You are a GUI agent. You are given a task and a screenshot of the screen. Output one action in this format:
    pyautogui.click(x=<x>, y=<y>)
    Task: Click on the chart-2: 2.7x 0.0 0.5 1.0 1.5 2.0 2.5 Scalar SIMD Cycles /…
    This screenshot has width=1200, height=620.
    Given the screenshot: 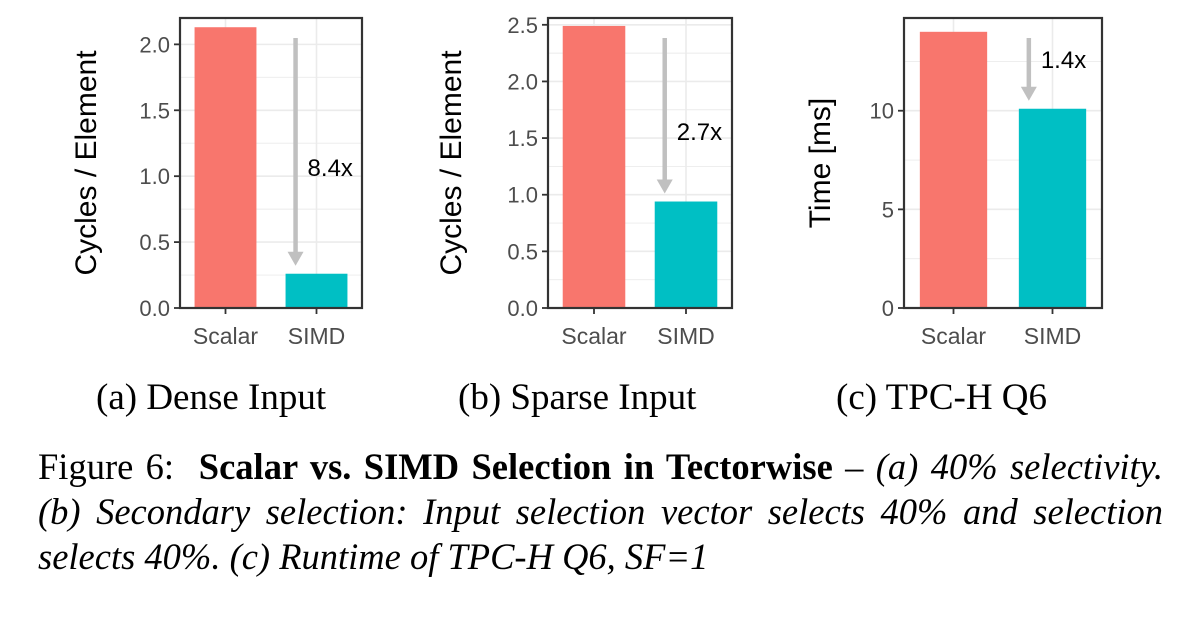 What is the action you would take?
    pyautogui.click(x=584, y=181)
    